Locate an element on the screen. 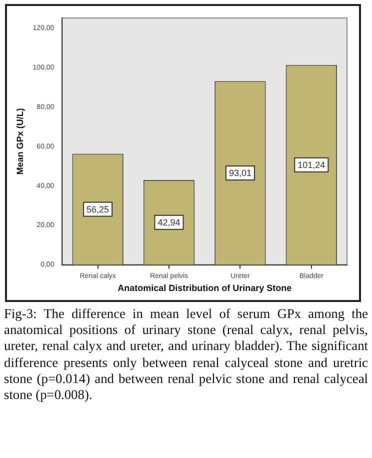 The image size is (372, 458). x-axis-title: Anatomical Distribution of Urinary Stone is located at coordinates (205, 288).